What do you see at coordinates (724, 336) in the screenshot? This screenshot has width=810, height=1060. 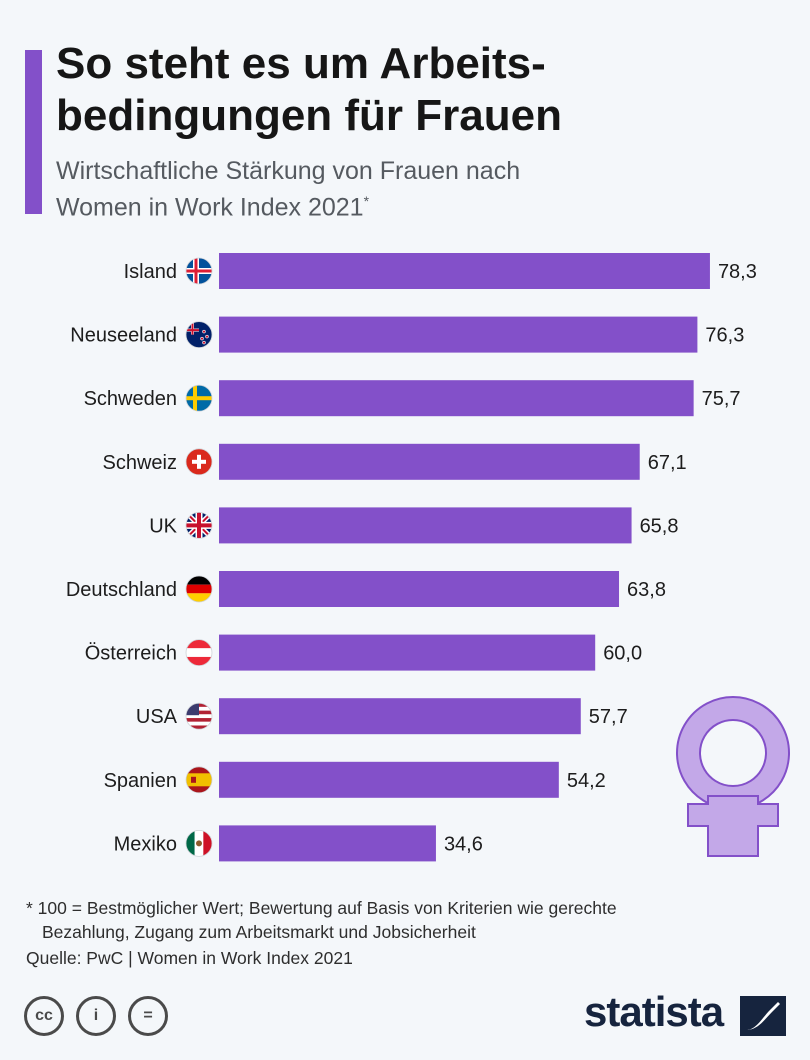 I see `bar-value-label: 76,3` at bounding box center [724, 336].